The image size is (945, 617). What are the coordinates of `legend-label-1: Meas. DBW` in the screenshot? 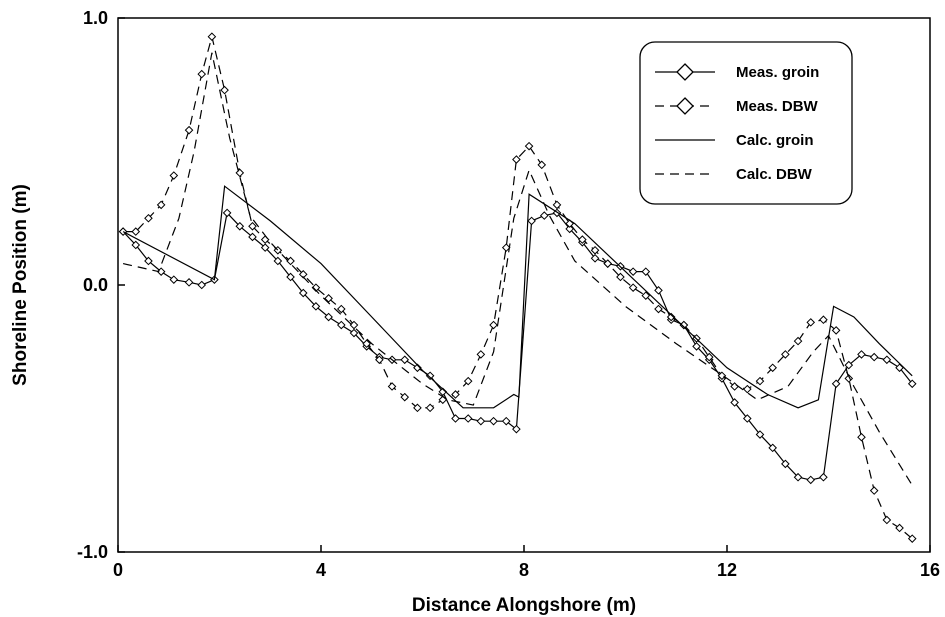 It's located at (777, 106).